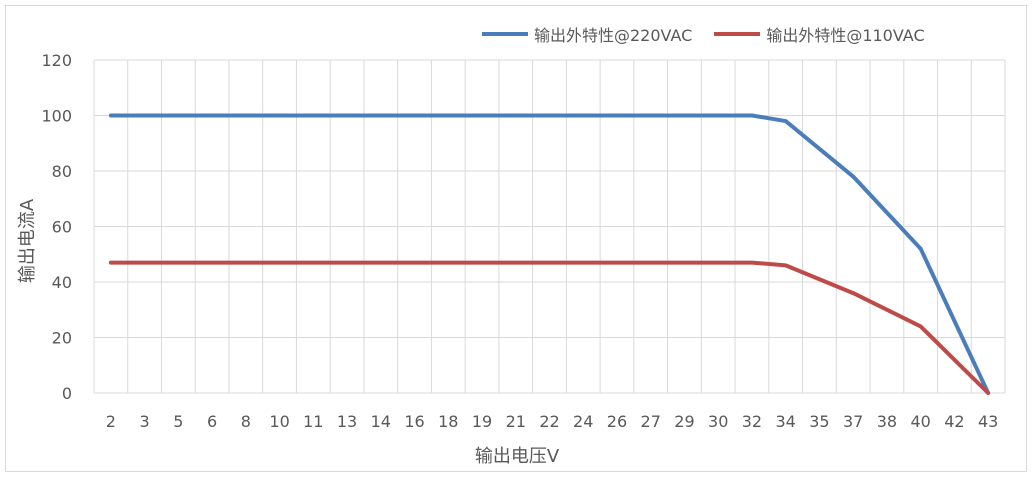  I want to click on legend-swatch-220vac, so click(505, 34).